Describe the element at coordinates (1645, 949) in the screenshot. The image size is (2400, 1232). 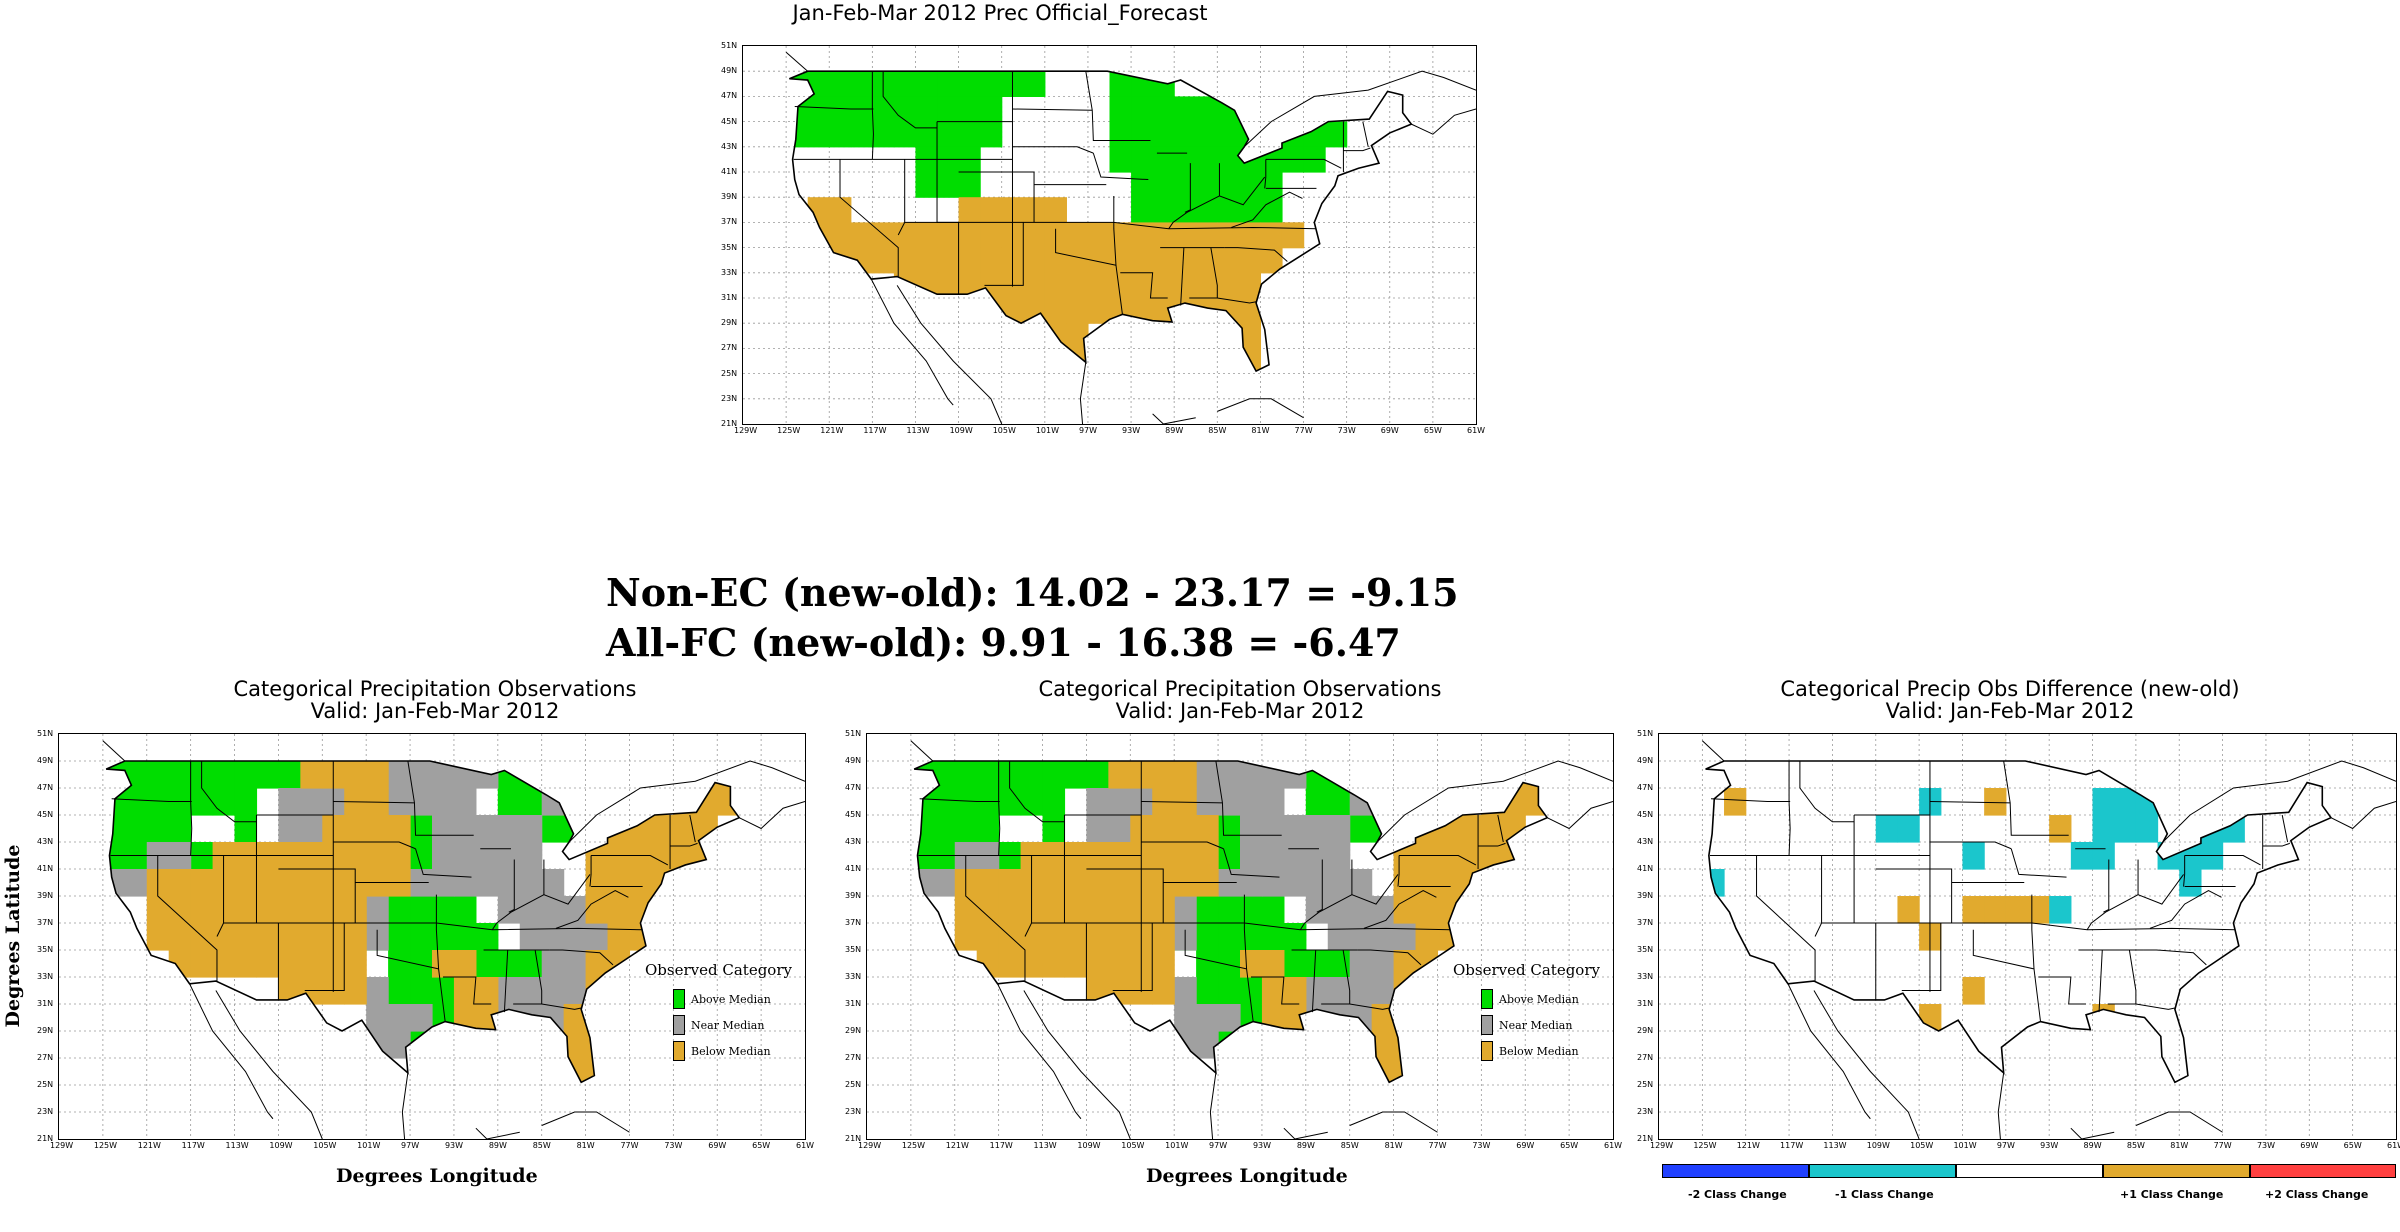
I see `lat-tick-label: 35N` at that location.